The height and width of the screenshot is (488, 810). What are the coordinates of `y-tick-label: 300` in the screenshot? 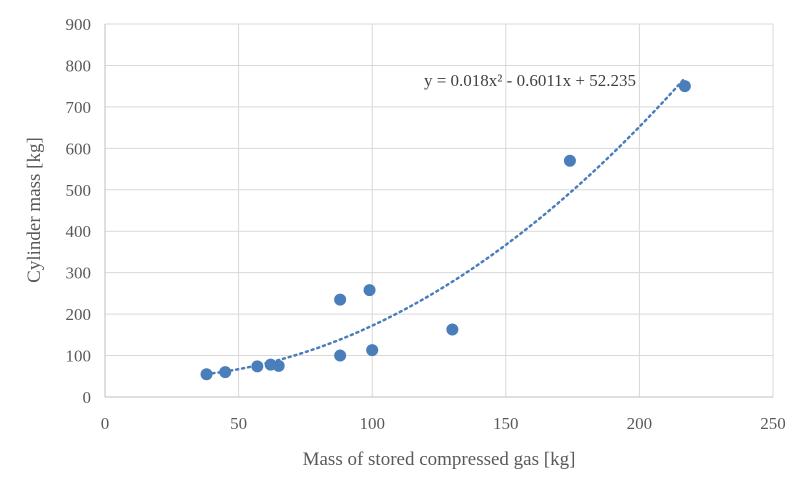 It's located at (79, 273).